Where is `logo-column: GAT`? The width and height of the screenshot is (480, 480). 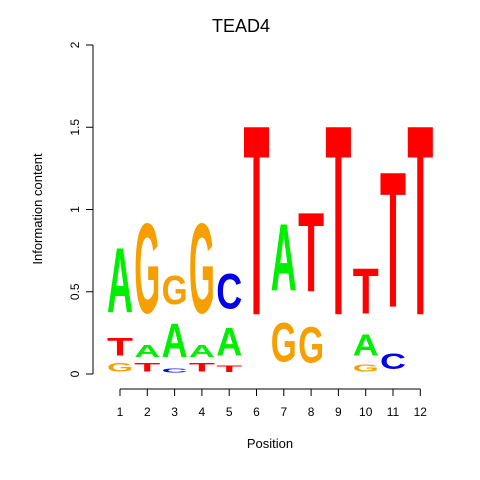
logo-column: GAT is located at coordinates (366, 315).